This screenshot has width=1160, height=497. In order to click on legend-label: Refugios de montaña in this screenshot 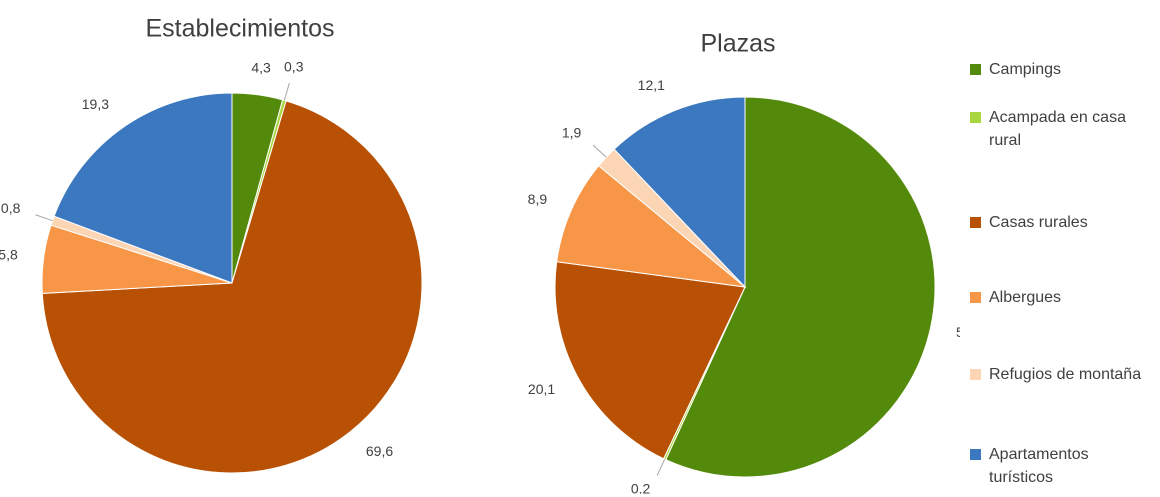, I will do `click(1065, 374)`.